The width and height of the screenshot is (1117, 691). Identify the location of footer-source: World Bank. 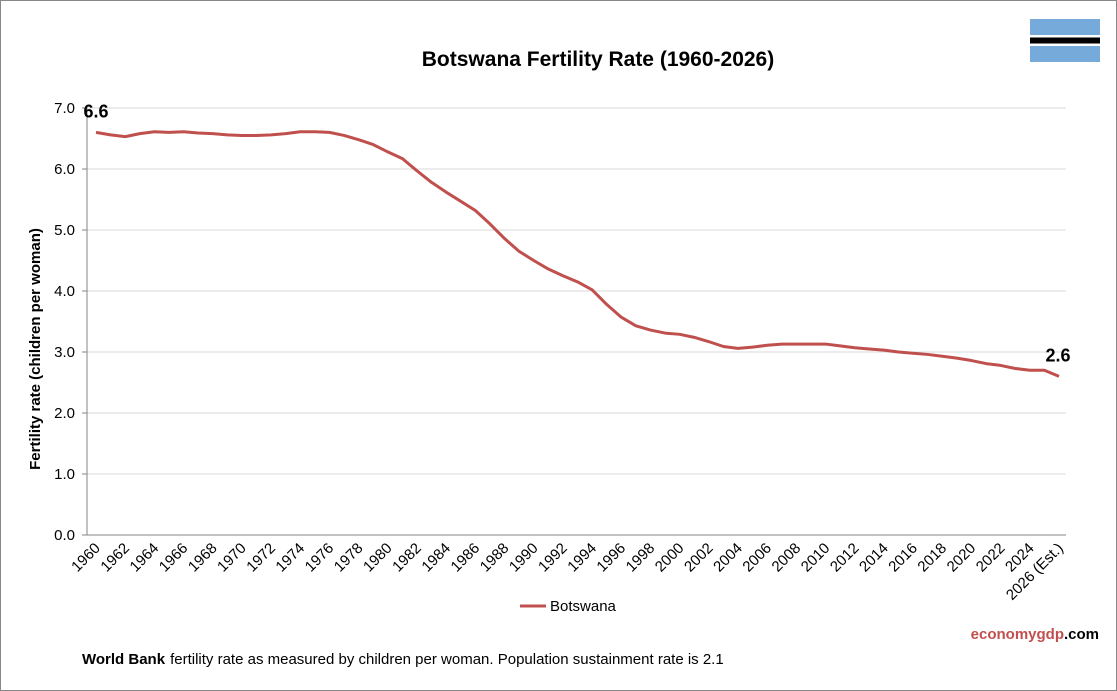
(124, 659).